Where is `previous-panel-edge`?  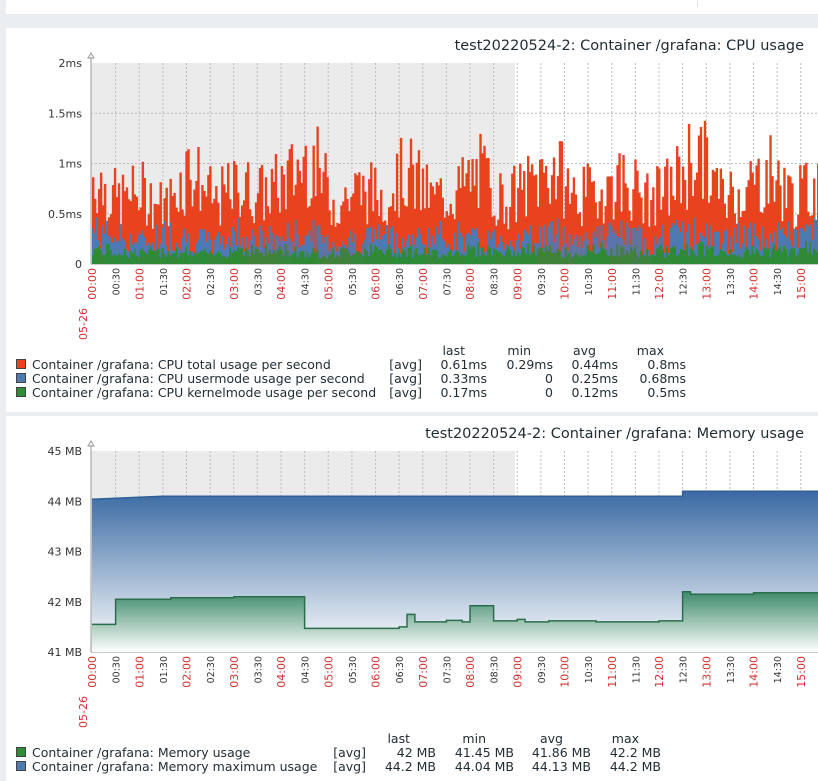 previous-panel-edge is located at coordinates (412, 7).